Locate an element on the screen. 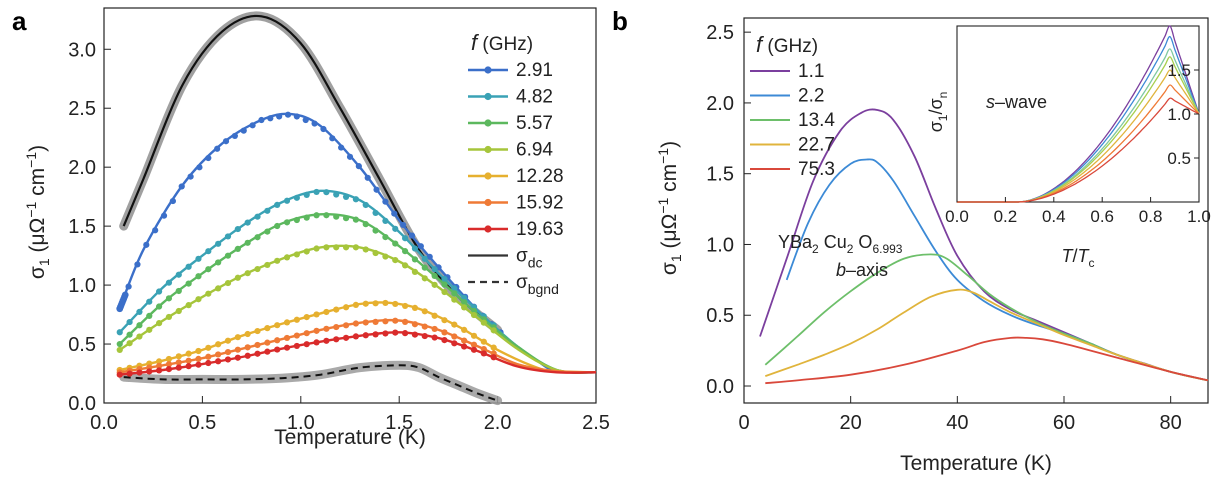 The image size is (1219, 481). panel-b-x-axis-label: Temperature (K) is located at coordinates (976, 463).